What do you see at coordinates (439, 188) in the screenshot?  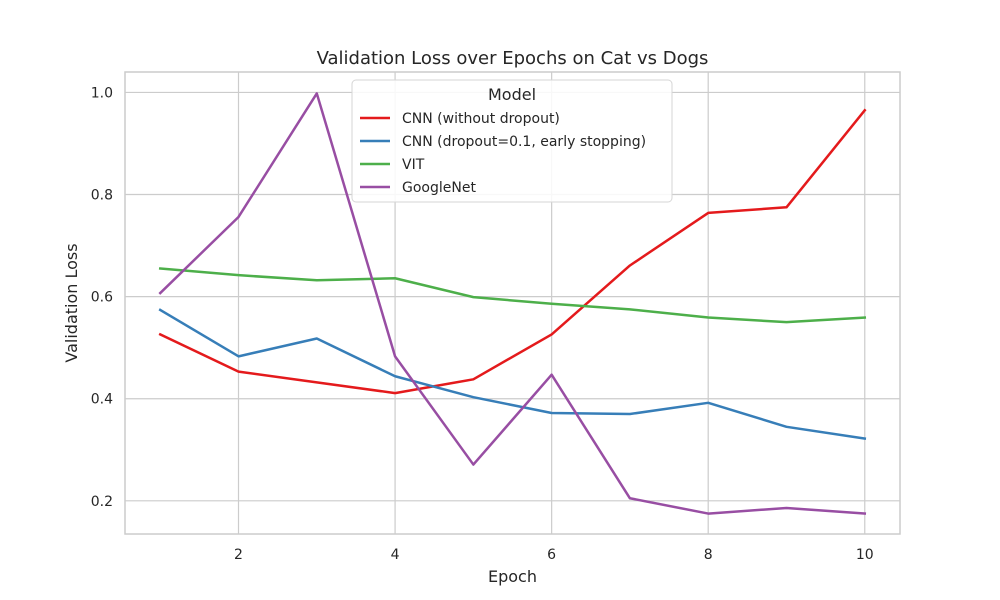 I see `legend-label-4: GoogleNet` at bounding box center [439, 188].